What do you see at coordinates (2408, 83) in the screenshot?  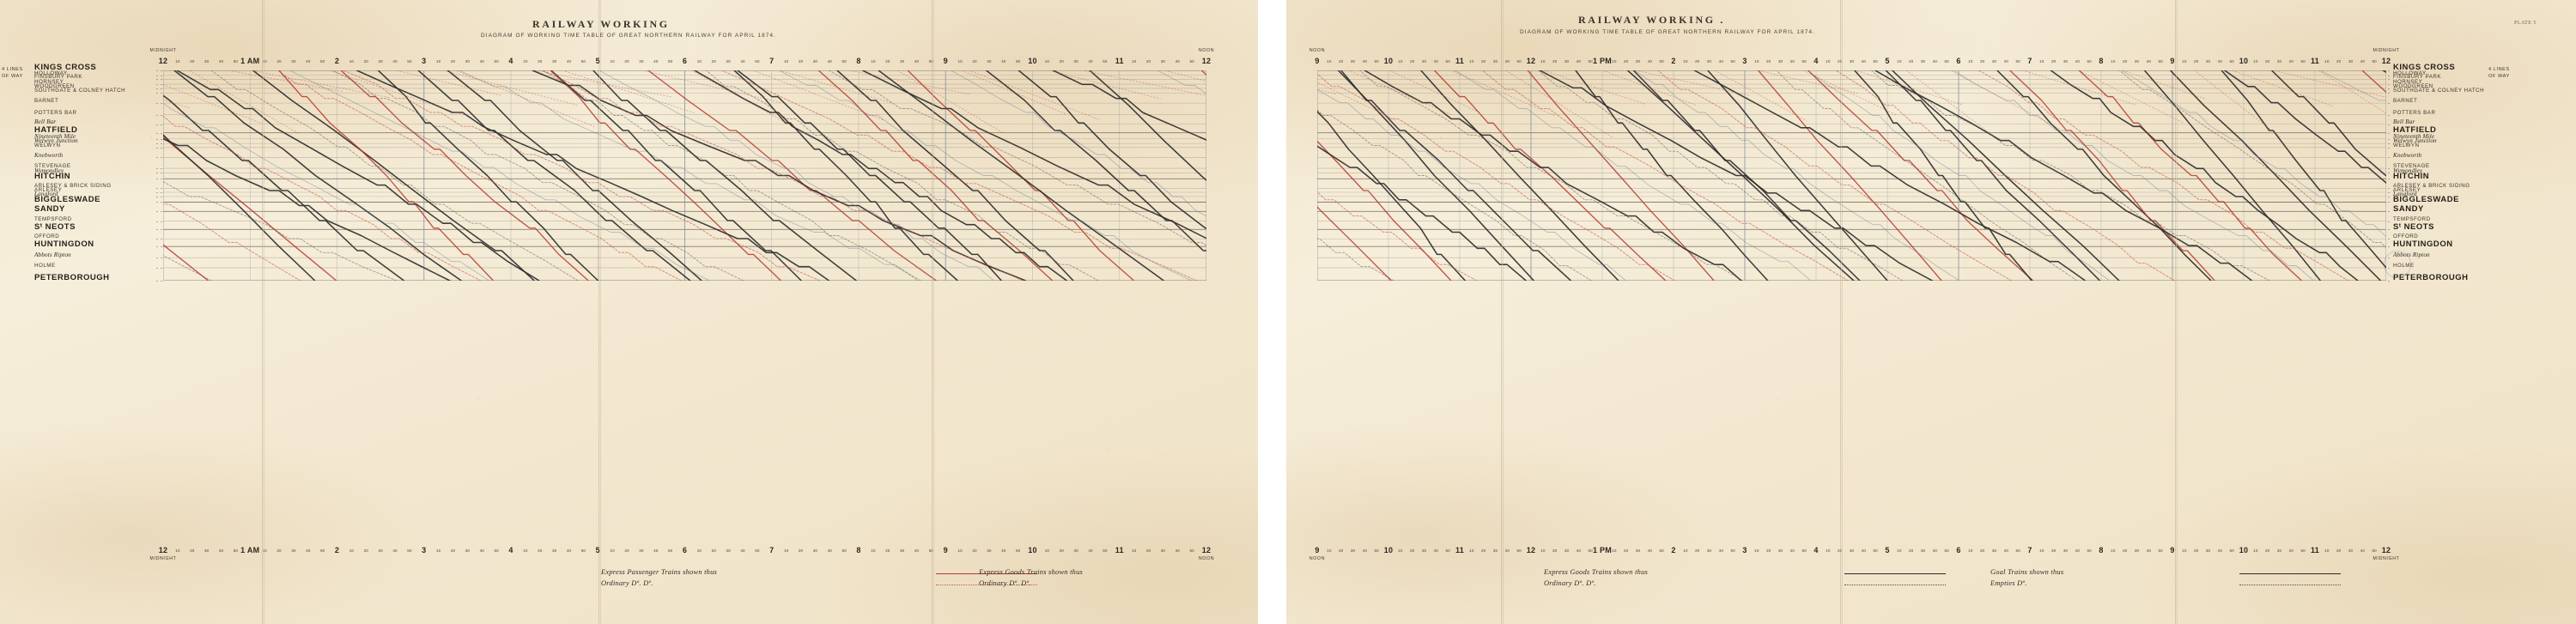 I see `station-label: HORNSEY` at bounding box center [2408, 83].